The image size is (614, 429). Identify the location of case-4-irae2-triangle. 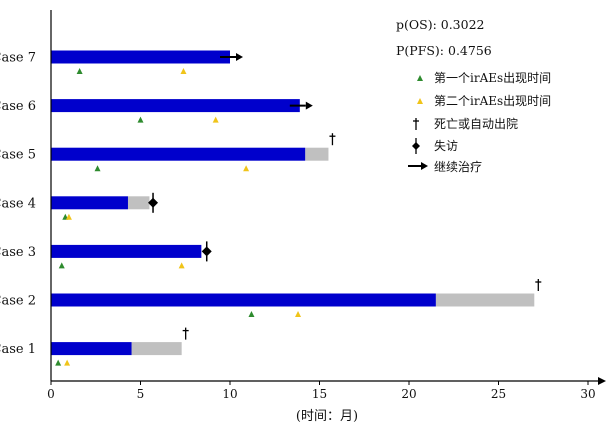
(68, 216).